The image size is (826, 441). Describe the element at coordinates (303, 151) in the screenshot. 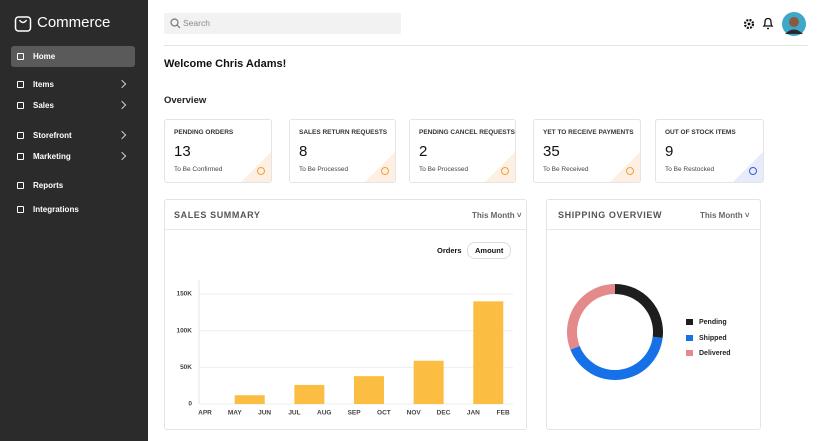

I see `card-value: 8` at that location.